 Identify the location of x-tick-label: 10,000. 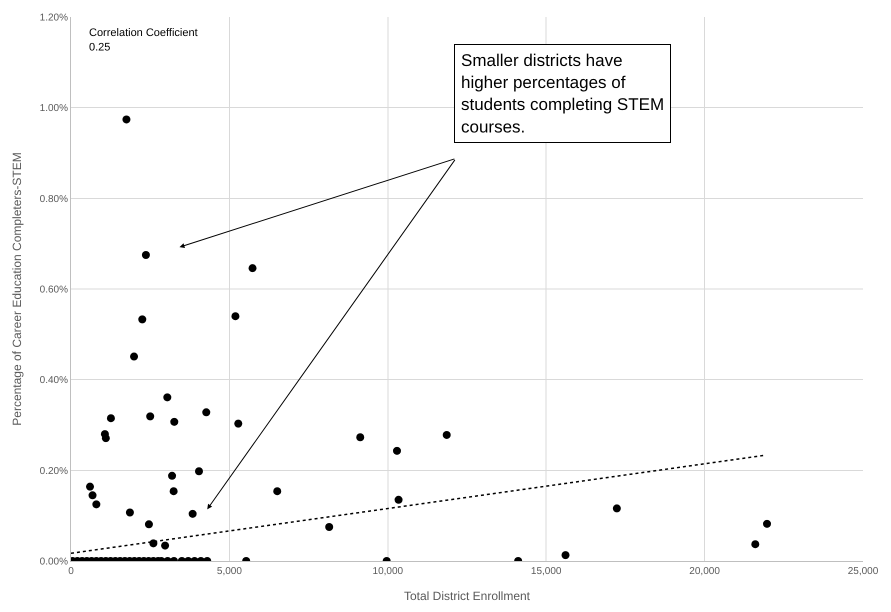
(388, 571).